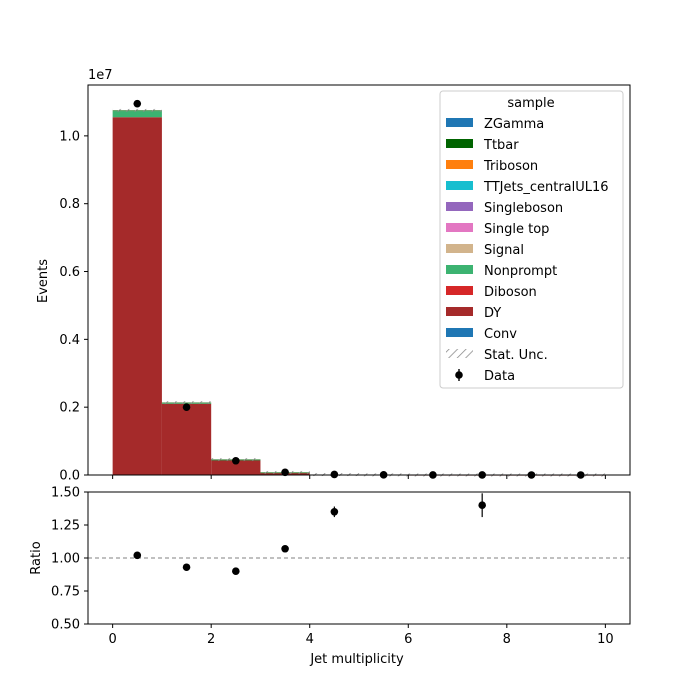 The width and height of the screenshot is (700, 700). Describe the element at coordinates (605, 639) in the screenshot. I see `x-tick-label: 10` at that location.